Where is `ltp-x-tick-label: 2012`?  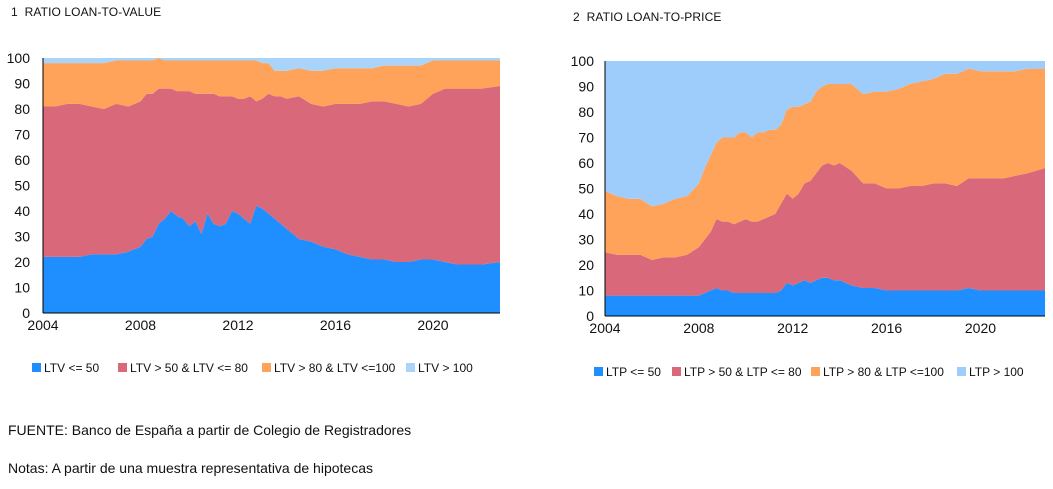 ltp-x-tick-label: 2012 is located at coordinates (792, 328).